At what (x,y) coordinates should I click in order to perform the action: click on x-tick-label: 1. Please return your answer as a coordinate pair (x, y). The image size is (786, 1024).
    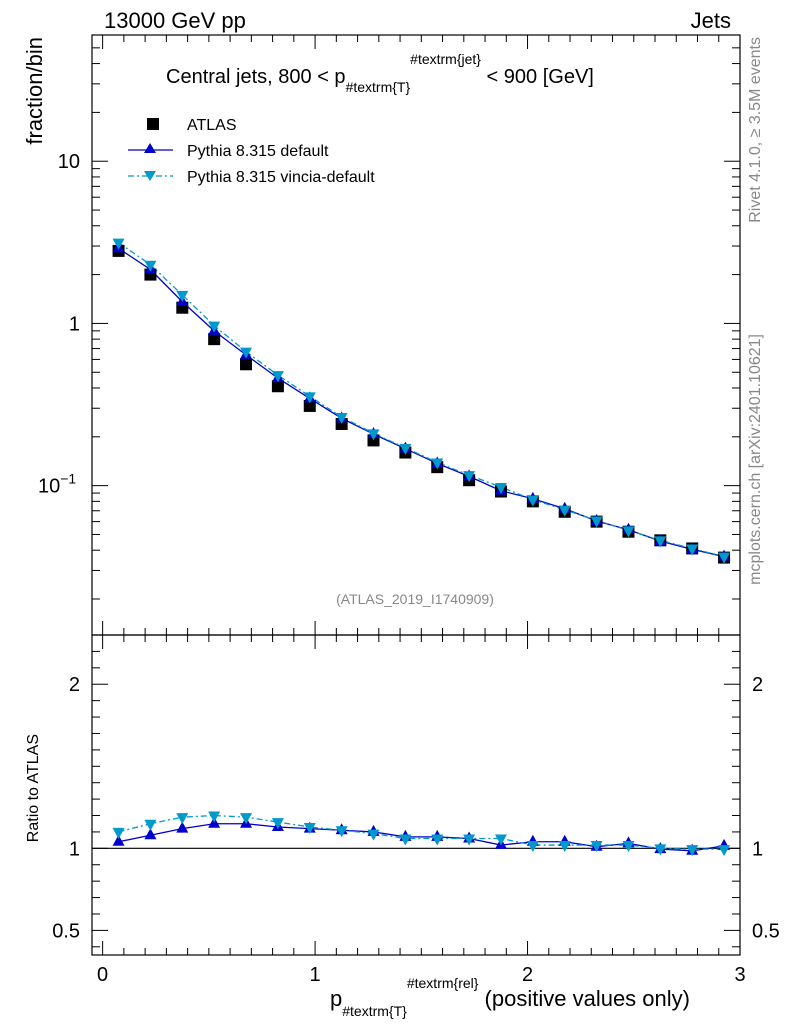
    Looking at the image, I should click on (315, 975).